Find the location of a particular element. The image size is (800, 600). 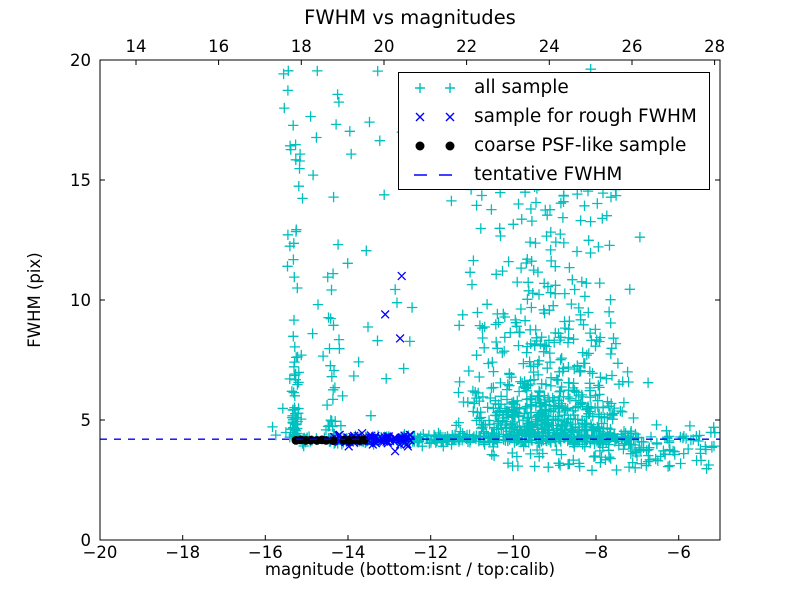

y-tick-label: 15 is located at coordinates (80, 180).